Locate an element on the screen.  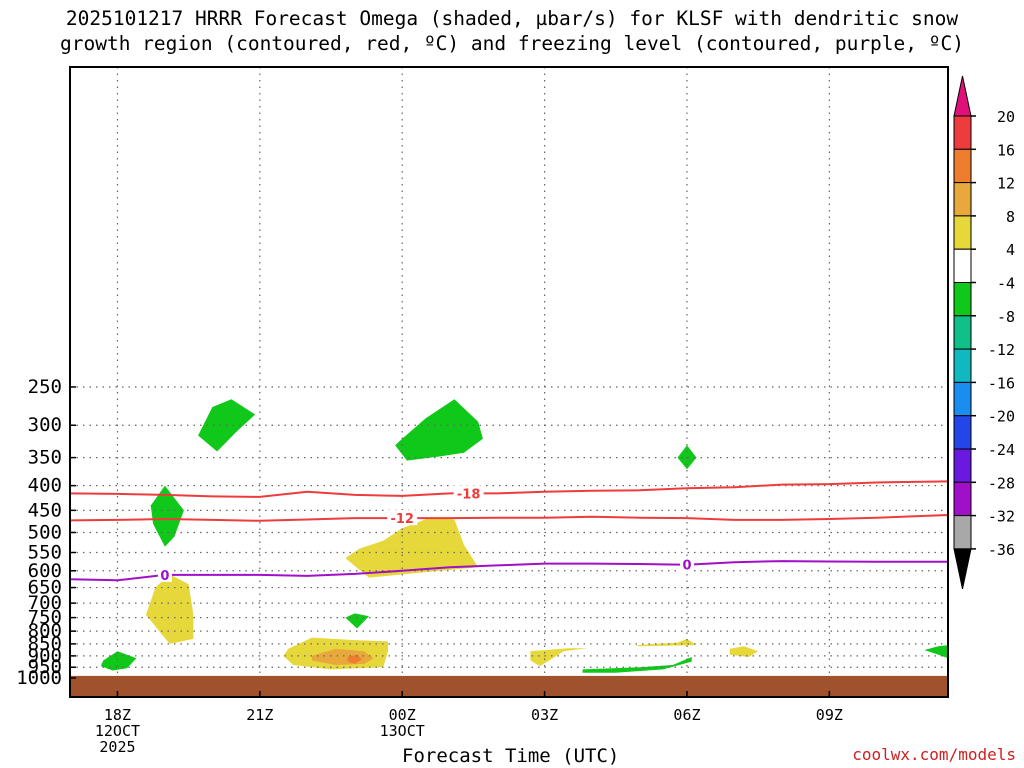
colorbar-label-4: 4 is located at coordinates (1010, 250).